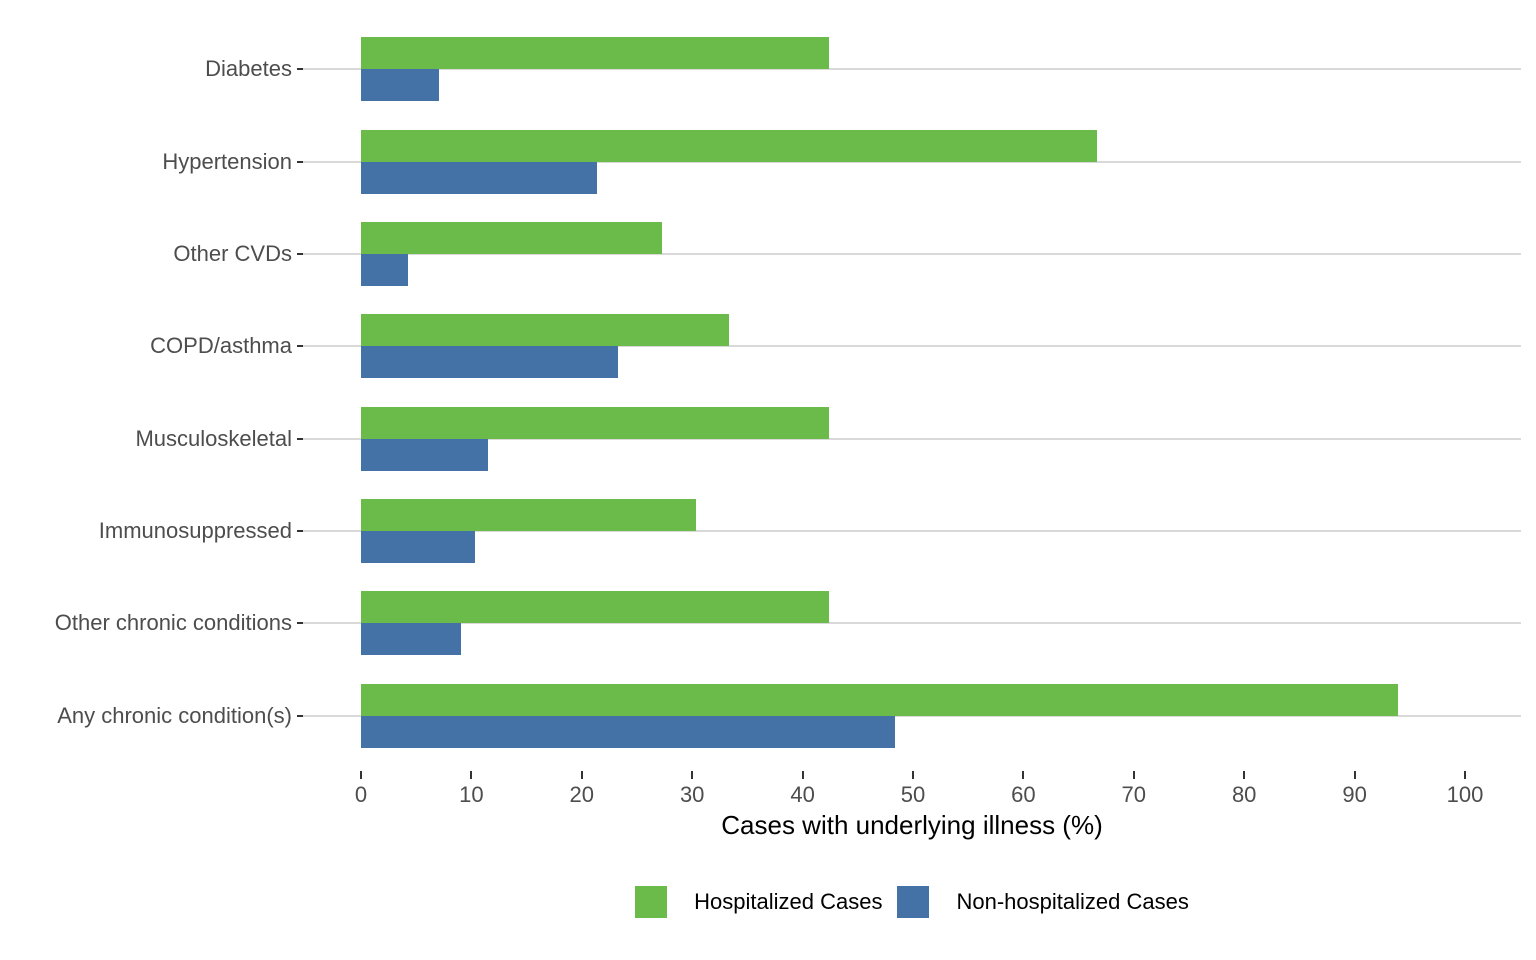  I want to click on x-axis-tick-label: 90, so click(1354, 794).